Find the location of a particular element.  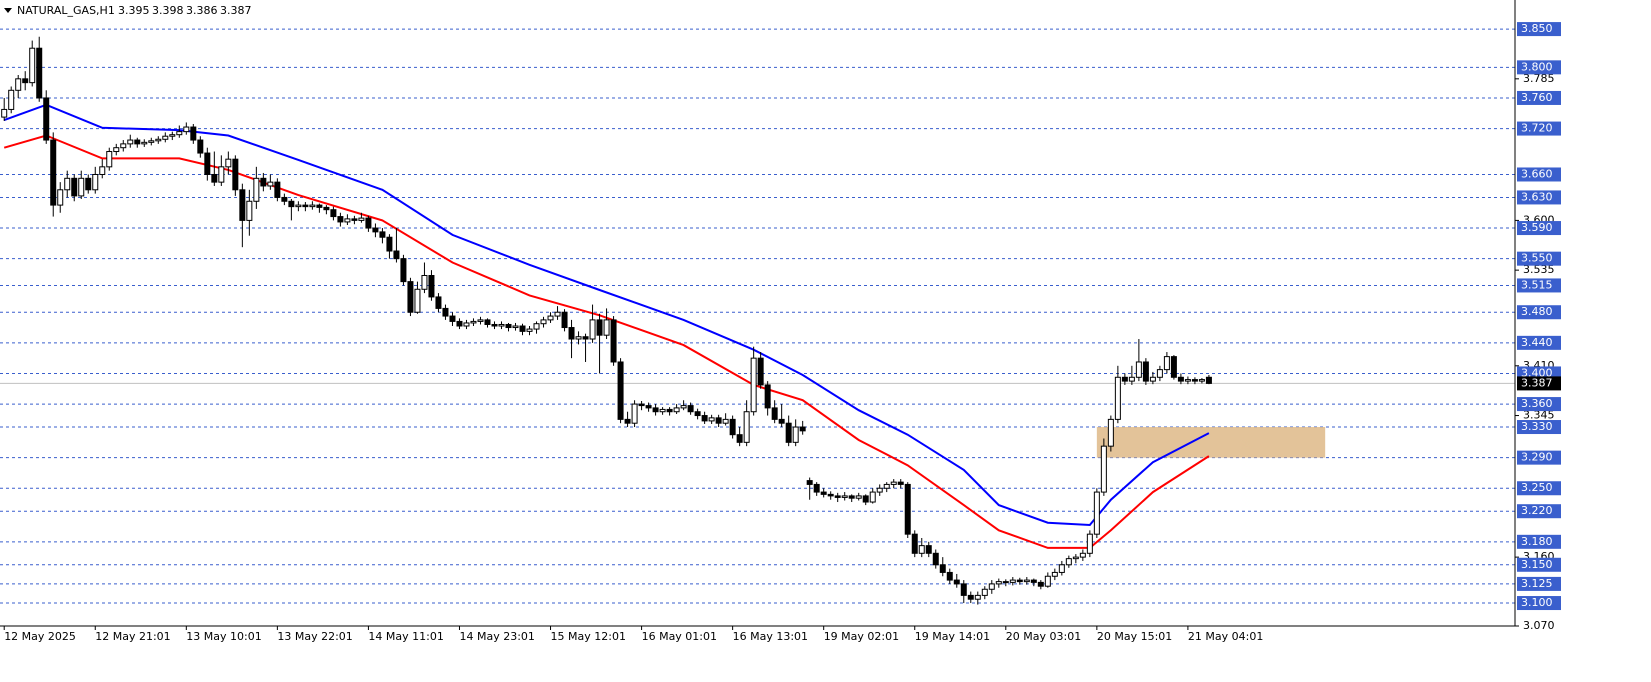

level-label: 3.550 is located at coordinates (1537, 258).